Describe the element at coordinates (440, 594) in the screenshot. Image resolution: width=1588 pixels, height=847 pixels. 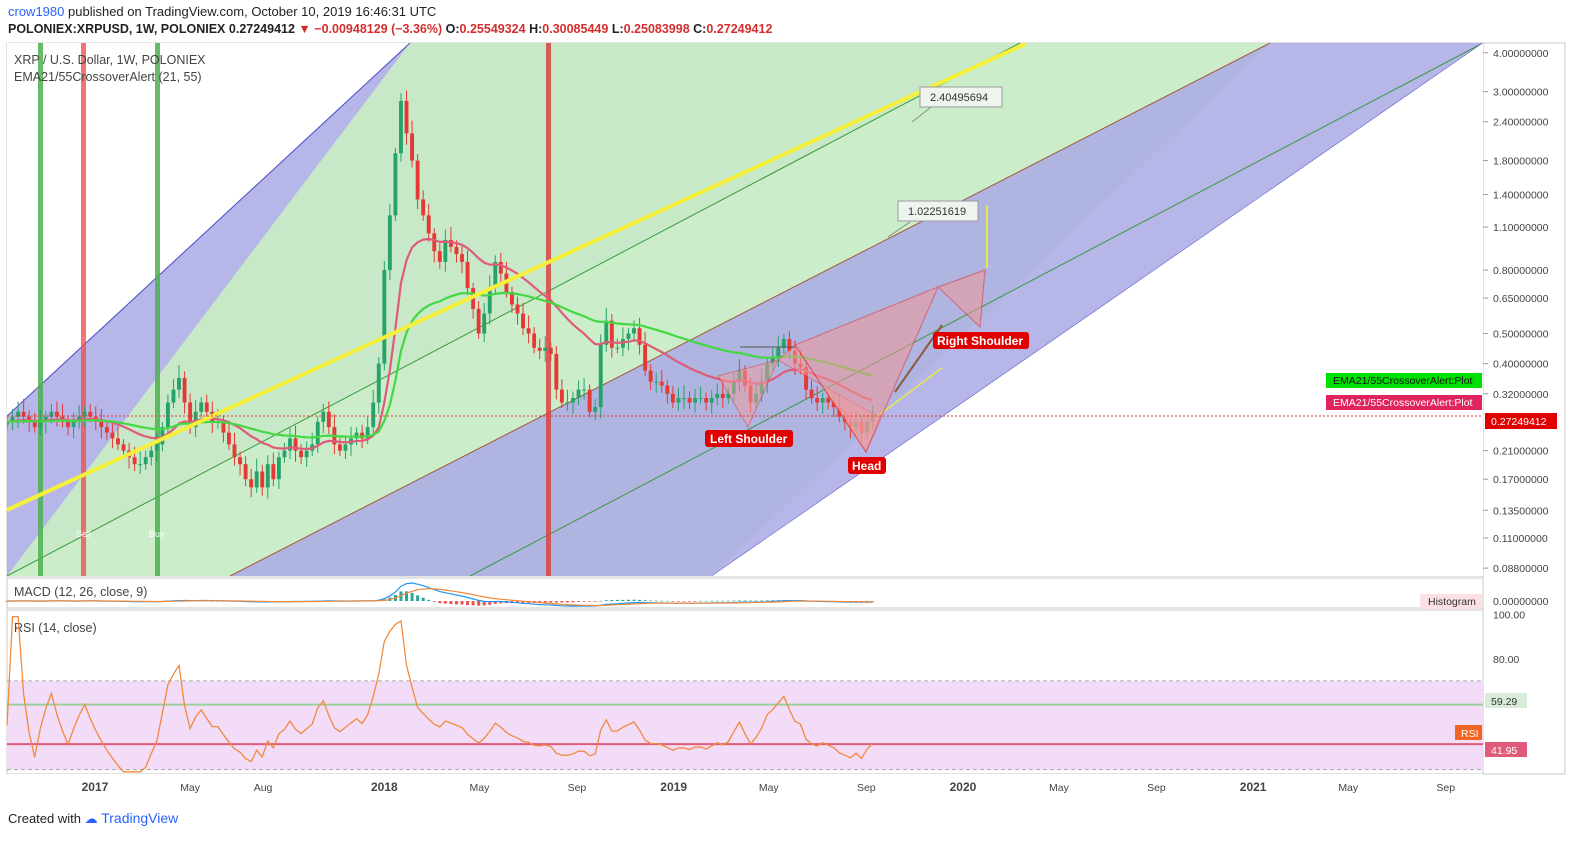
I see `macd-series` at that location.